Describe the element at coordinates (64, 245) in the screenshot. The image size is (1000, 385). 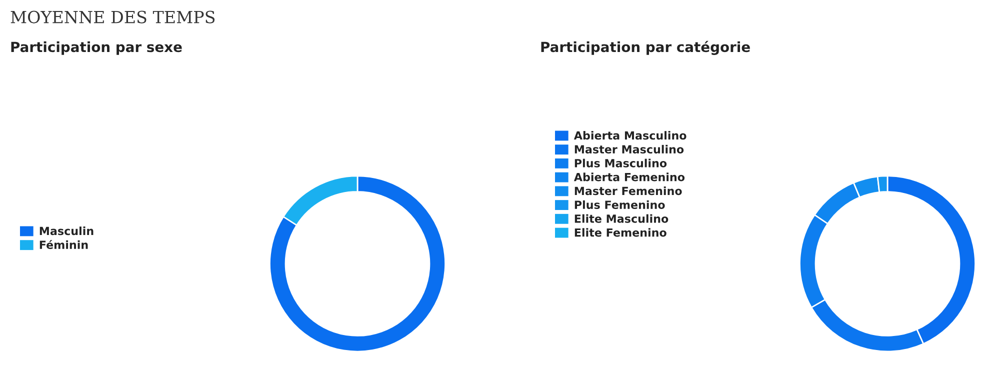
I see `legend-label: Féminin` at that location.